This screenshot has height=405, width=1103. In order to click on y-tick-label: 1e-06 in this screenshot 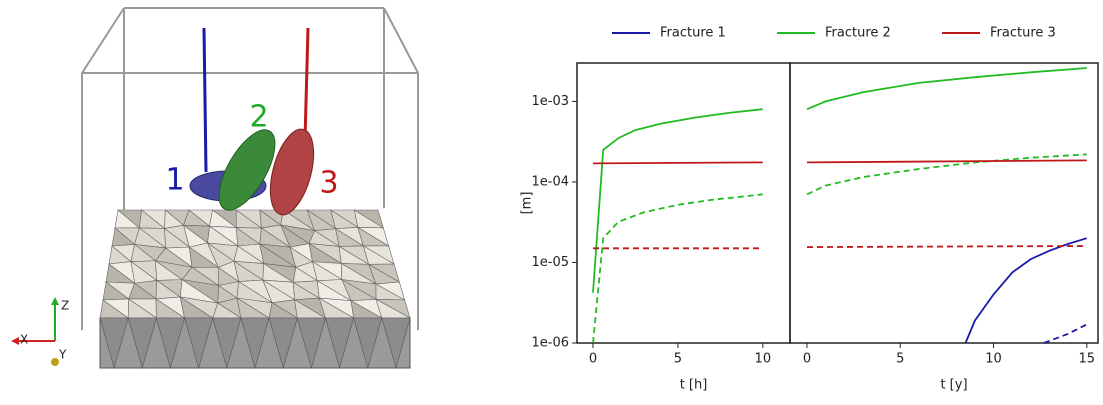, I will do `click(550, 343)`.